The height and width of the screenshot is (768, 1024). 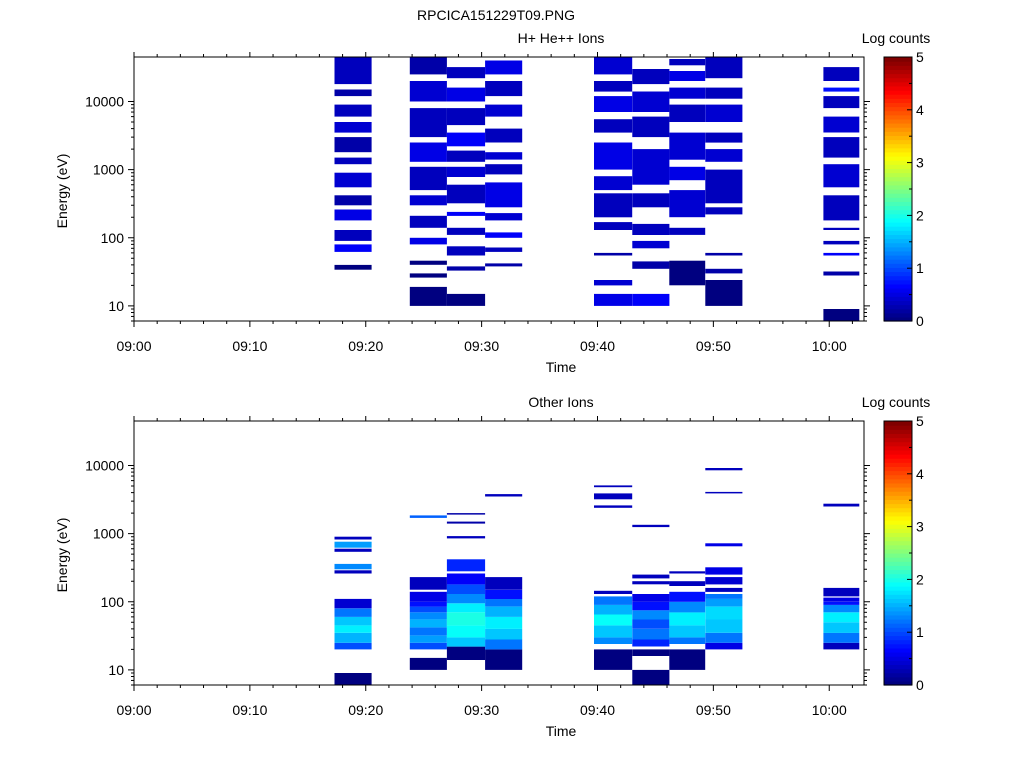 What do you see at coordinates (829, 710) in the screenshot?
I see `x-tick-label: 10:00` at bounding box center [829, 710].